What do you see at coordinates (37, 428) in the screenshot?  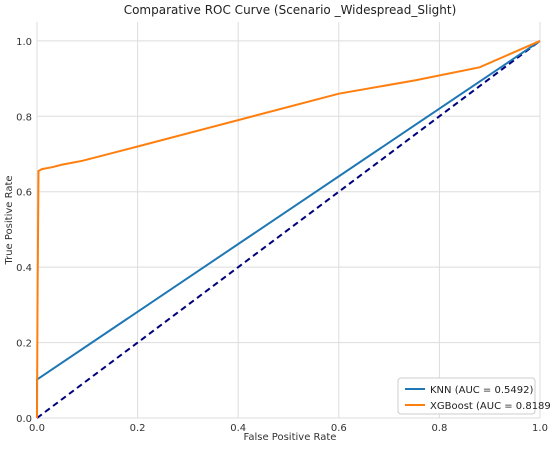 I see `x-tick-label: 0.0` at bounding box center [37, 428].